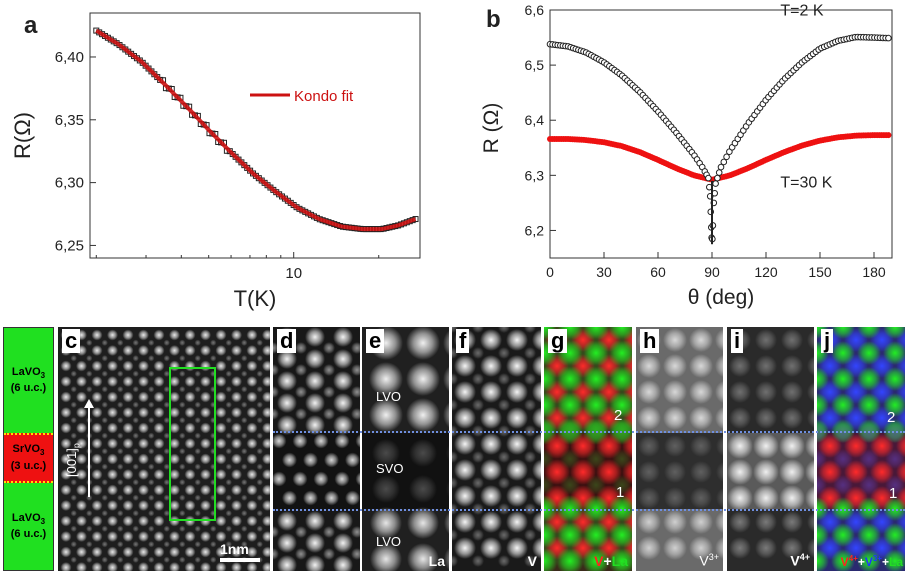  I want to click on panel-b-t30-point, so click(888, 135).